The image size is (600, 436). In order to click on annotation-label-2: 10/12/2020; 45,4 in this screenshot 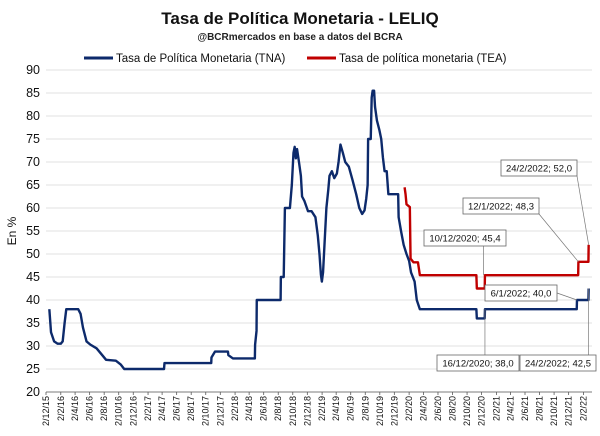, I will do `click(464, 239)`.